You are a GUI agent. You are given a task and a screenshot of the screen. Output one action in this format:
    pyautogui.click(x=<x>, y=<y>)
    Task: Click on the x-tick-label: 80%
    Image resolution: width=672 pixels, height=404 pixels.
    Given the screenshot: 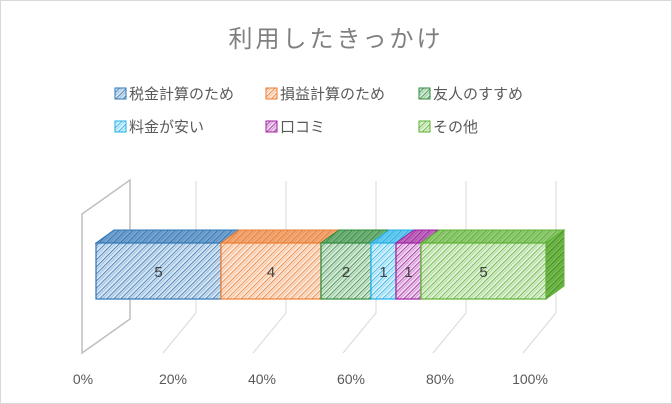 What is the action you would take?
    pyautogui.click(x=440, y=379)
    